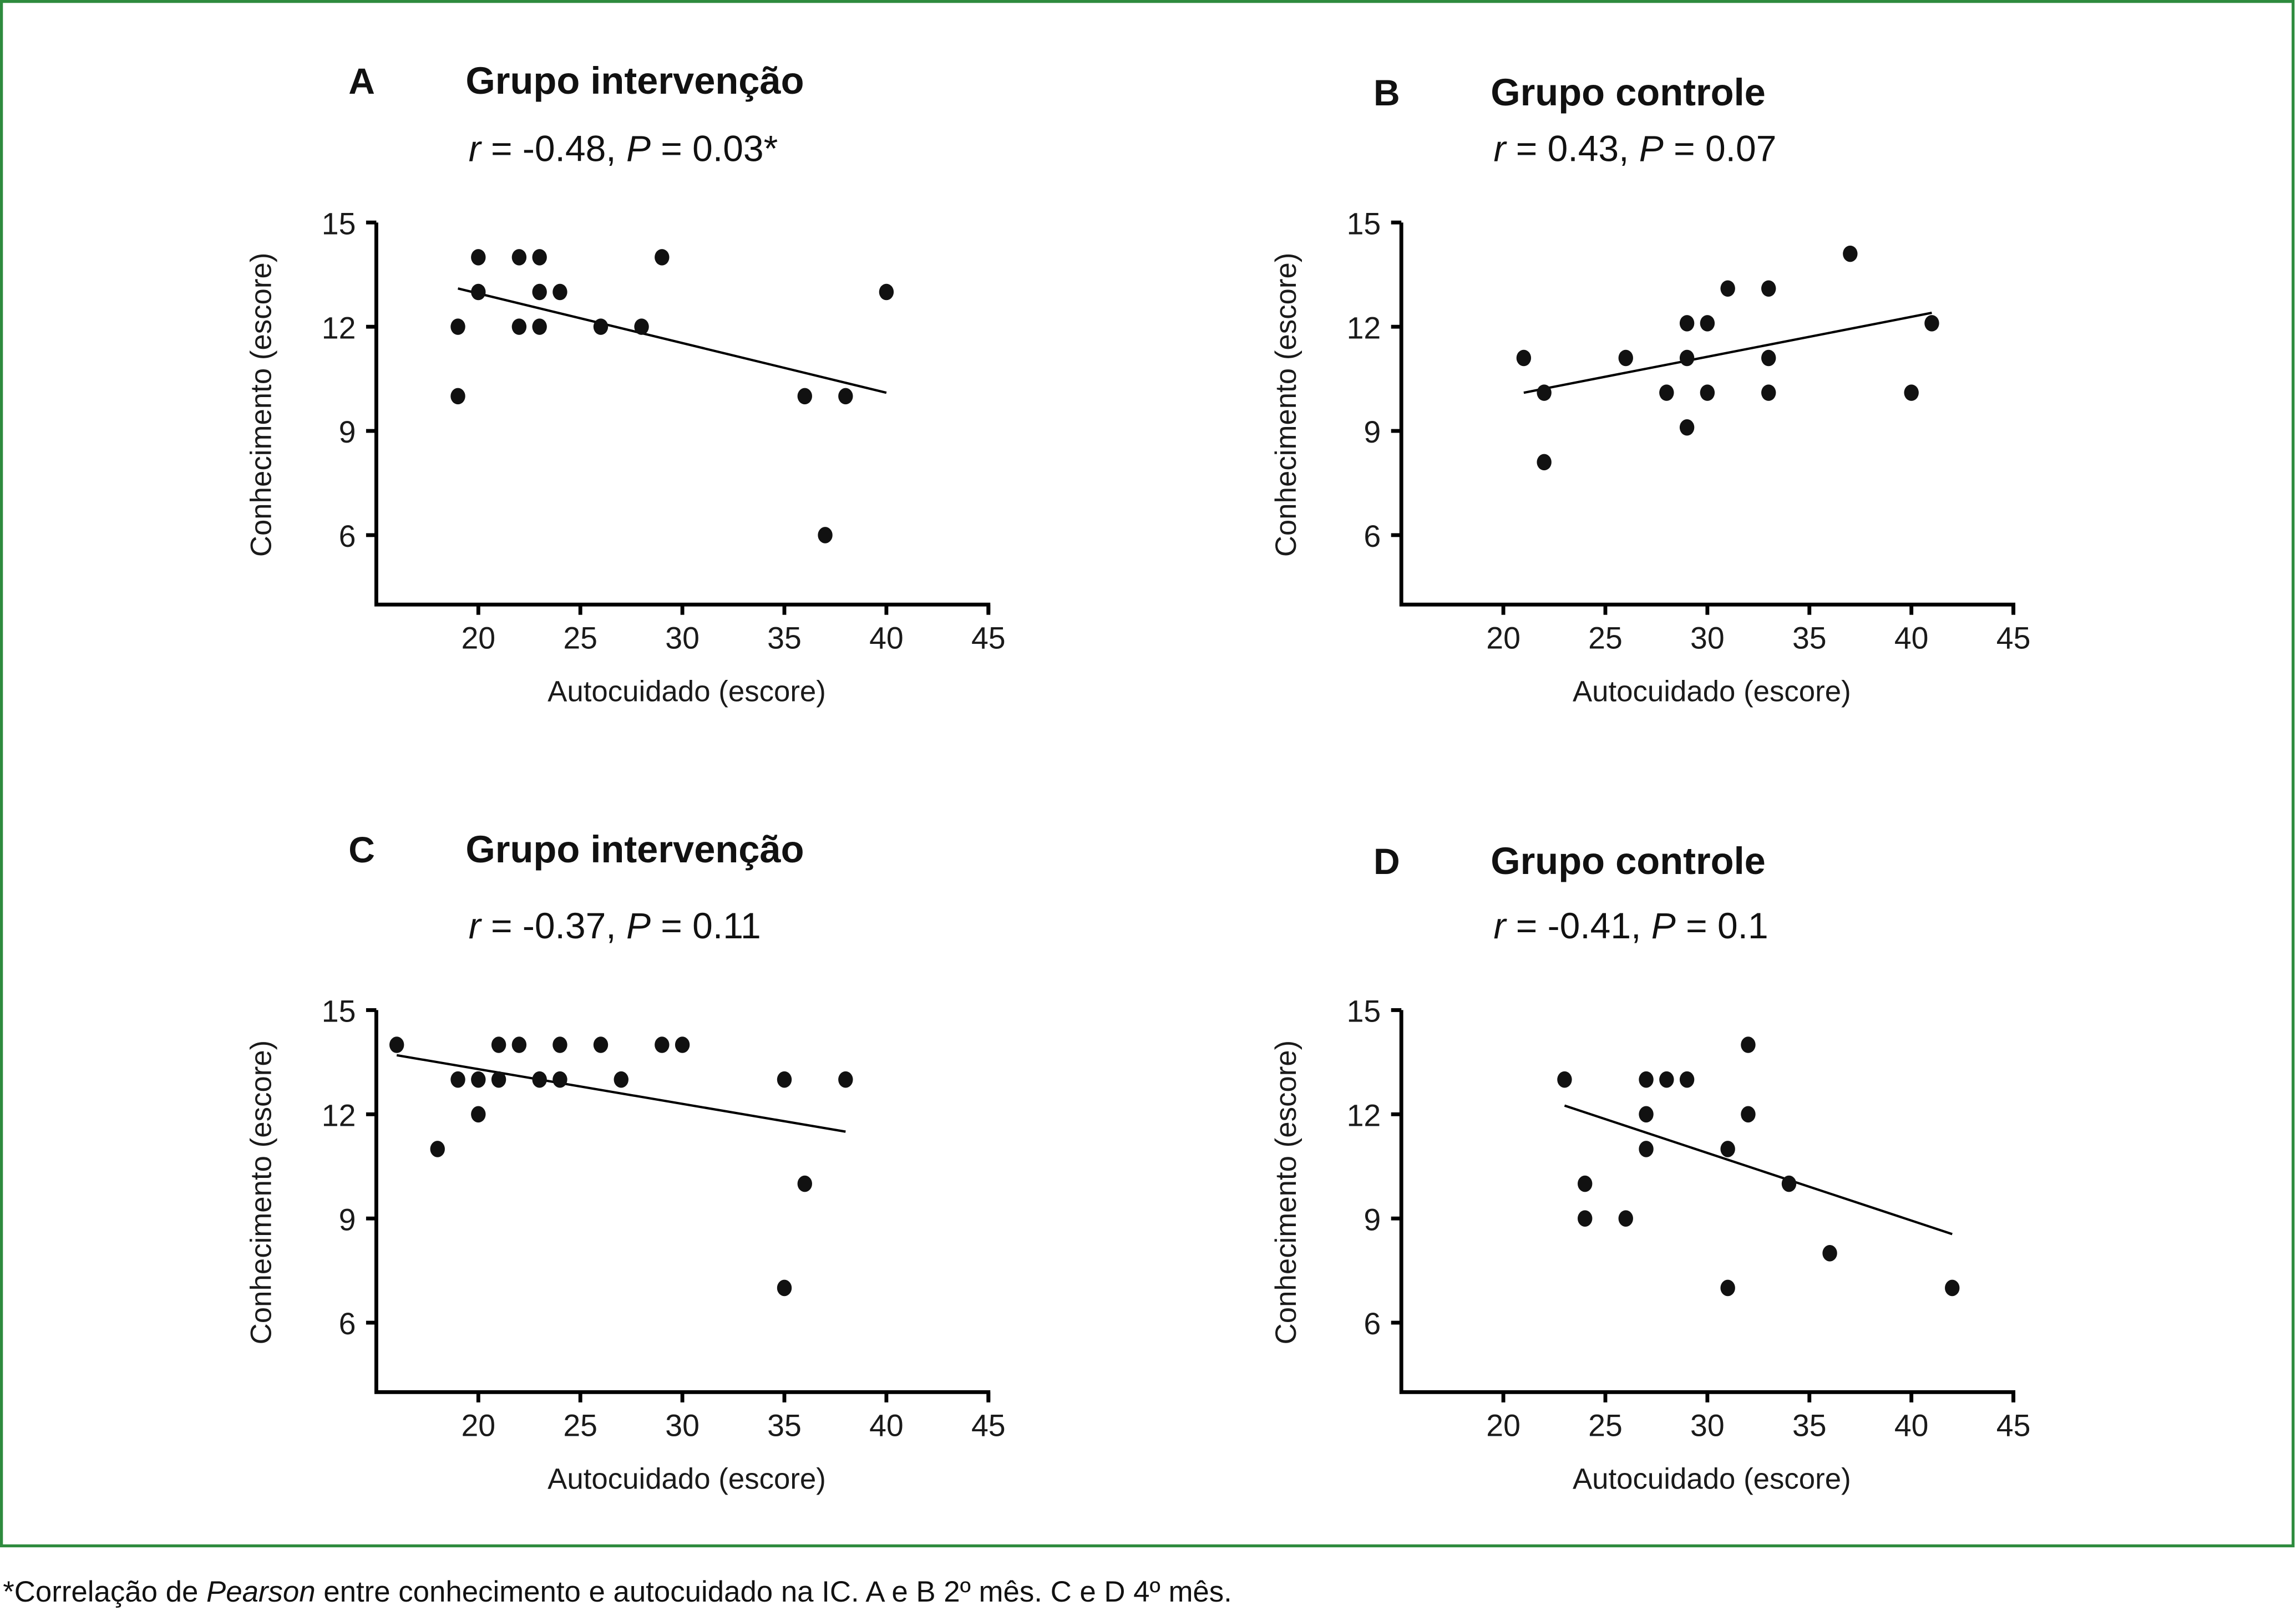  What do you see at coordinates (1578, 925) in the screenshot?
I see `r-value: = -0.41,` at bounding box center [1578, 925].